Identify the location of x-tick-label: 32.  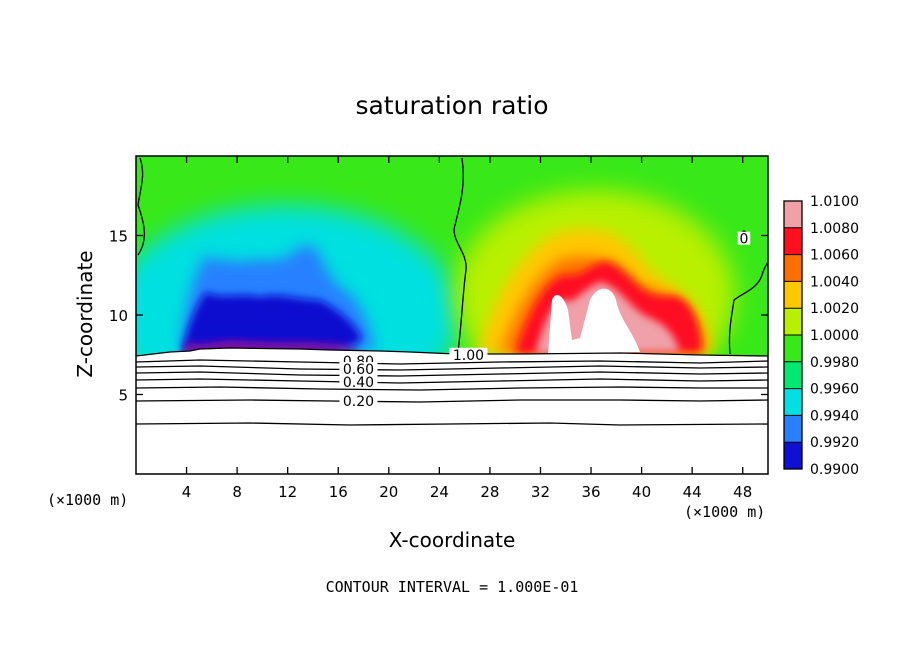
(540, 492).